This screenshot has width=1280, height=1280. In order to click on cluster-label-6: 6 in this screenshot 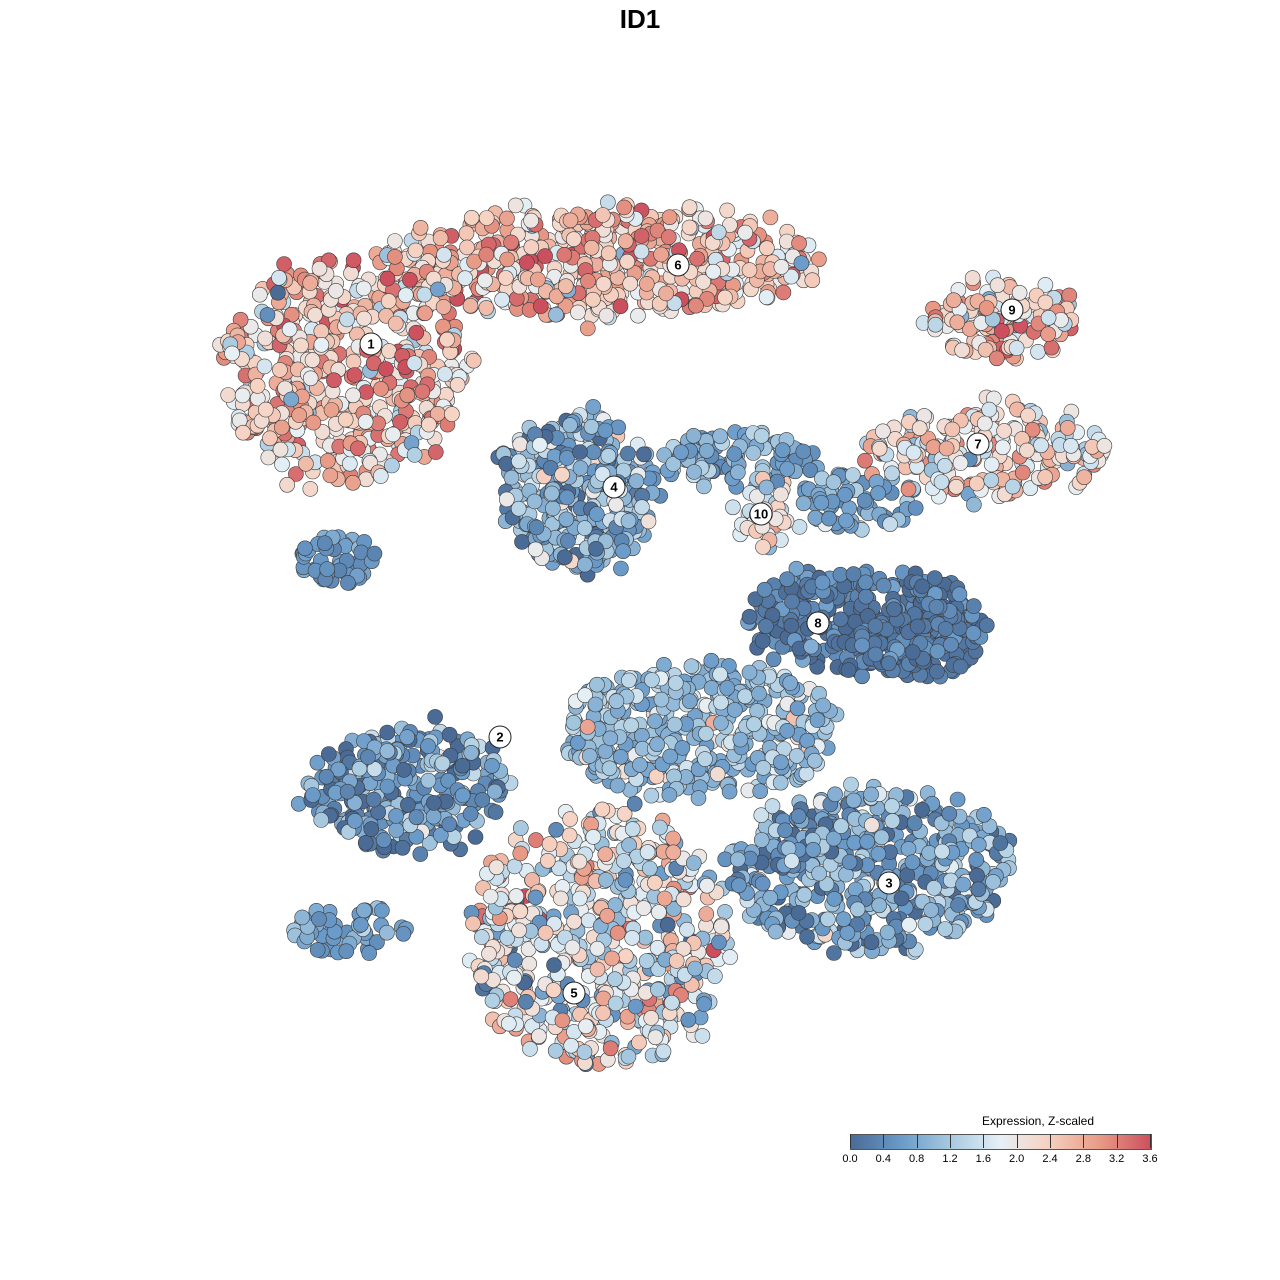, I will do `click(678, 265)`.